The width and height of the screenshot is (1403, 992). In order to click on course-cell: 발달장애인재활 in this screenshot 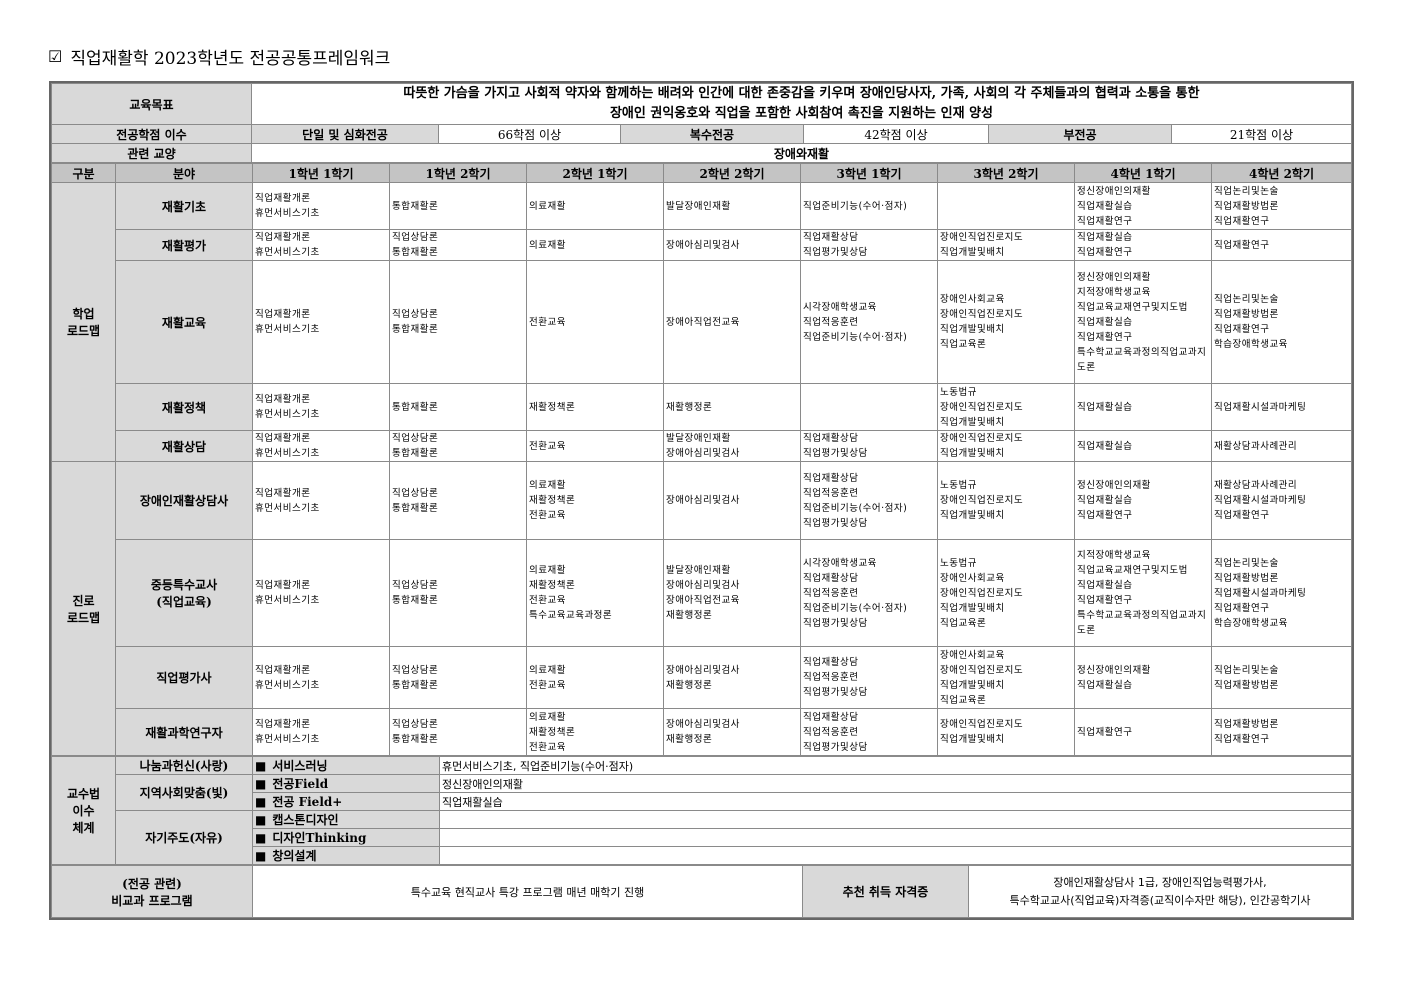, I will do `click(732, 206)`.